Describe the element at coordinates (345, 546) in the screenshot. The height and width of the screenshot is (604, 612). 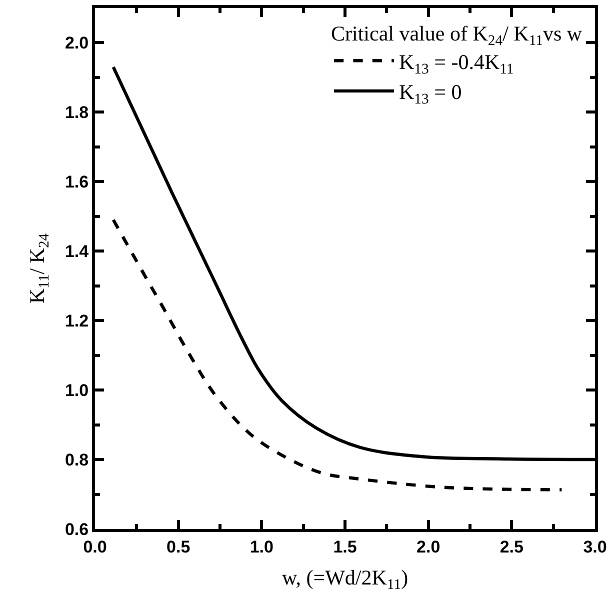
I see `x-tick-label: 1.5` at that location.